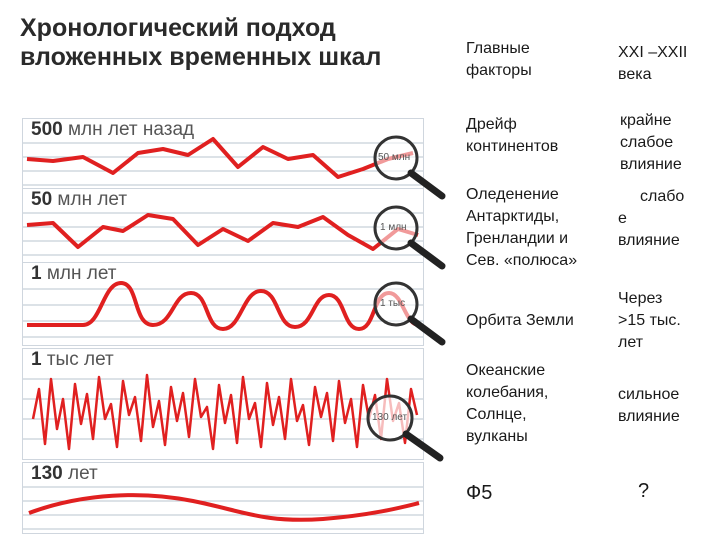 The image size is (720, 540). Describe the element at coordinates (393, 227) in the screenshot. I see `lens-label-1-myr: 1 млн` at that location.